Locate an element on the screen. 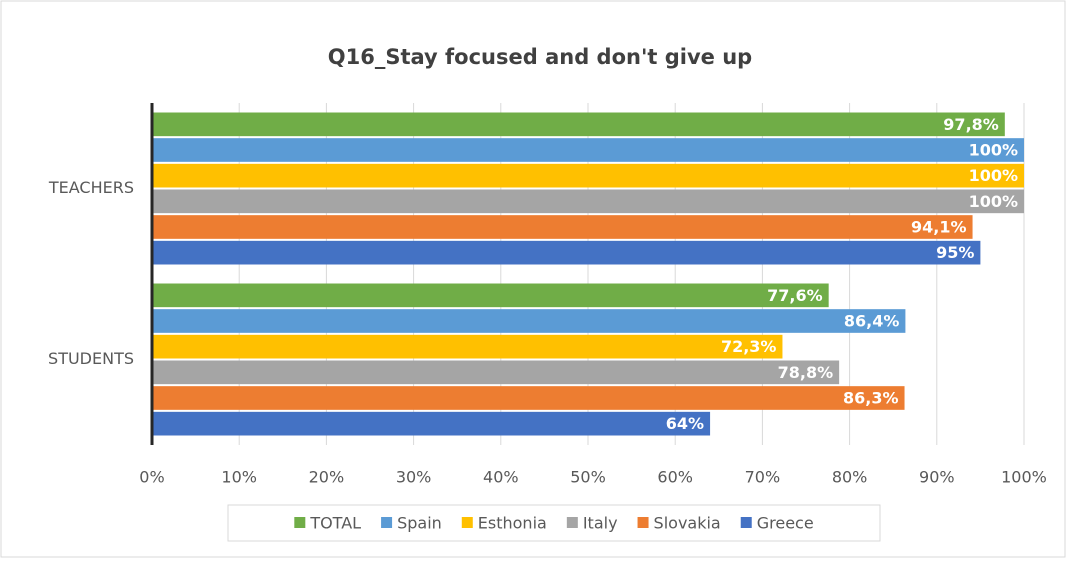 The image size is (1067, 563). data-label: 86,3% is located at coordinates (871, 398).